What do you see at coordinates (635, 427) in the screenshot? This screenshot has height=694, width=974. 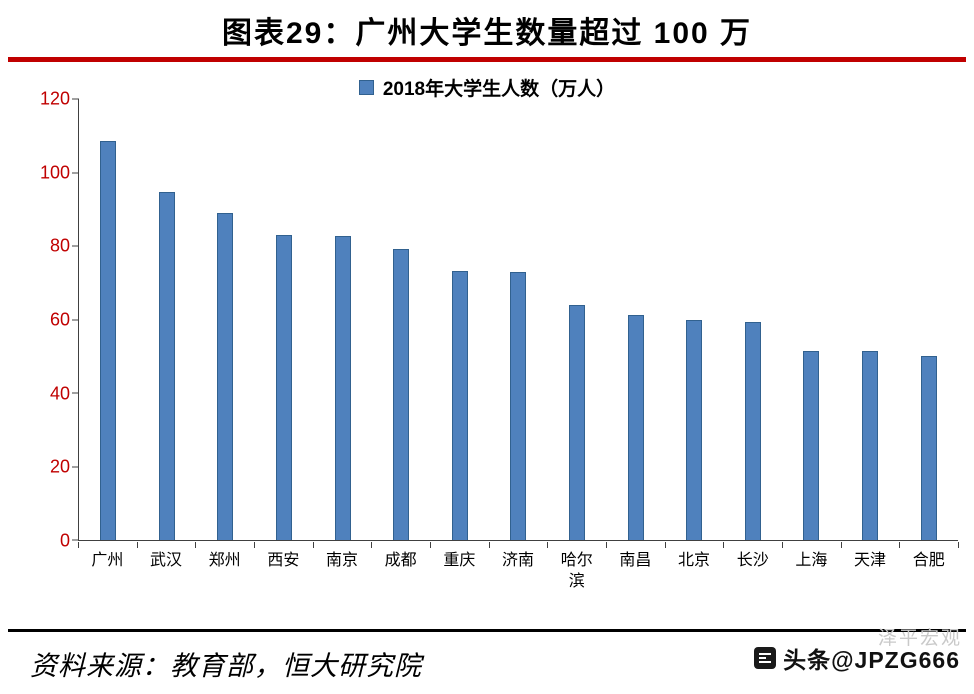 I see `bar-南昌` at bounding box center [635, 427].